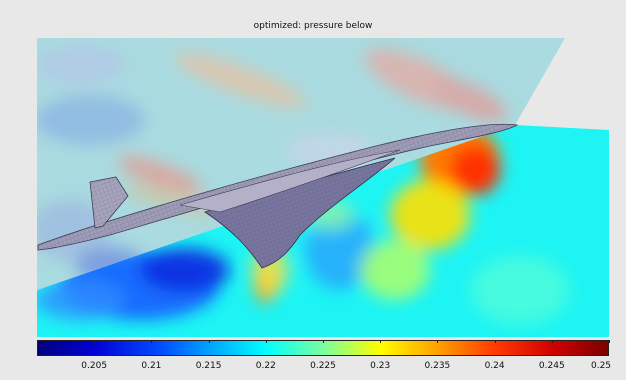 This screenshot has width=626, height=380. What do you see at coordinates (437, 366) in the screenshot?
I see `colorbar-tick-label: 0.235` at bounding box center [437, 366].